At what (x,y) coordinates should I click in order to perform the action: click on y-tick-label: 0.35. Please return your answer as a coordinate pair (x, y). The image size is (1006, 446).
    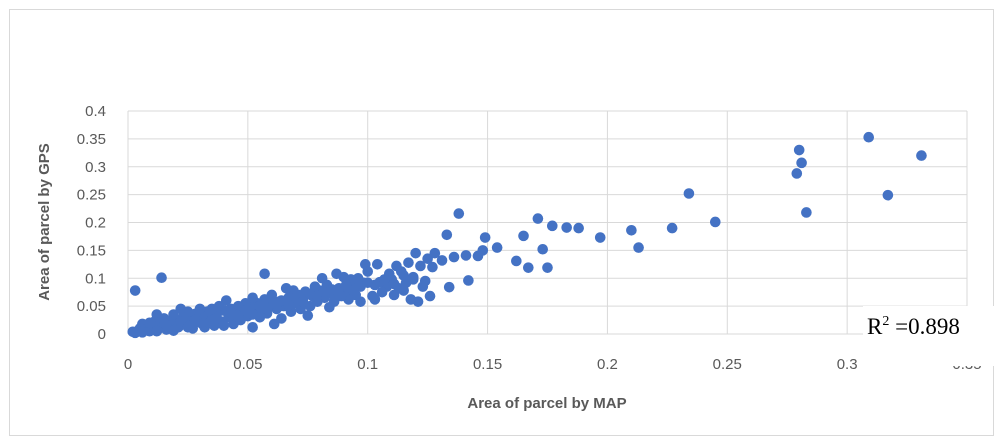
    Looking at the image, I should click on (91, 139).